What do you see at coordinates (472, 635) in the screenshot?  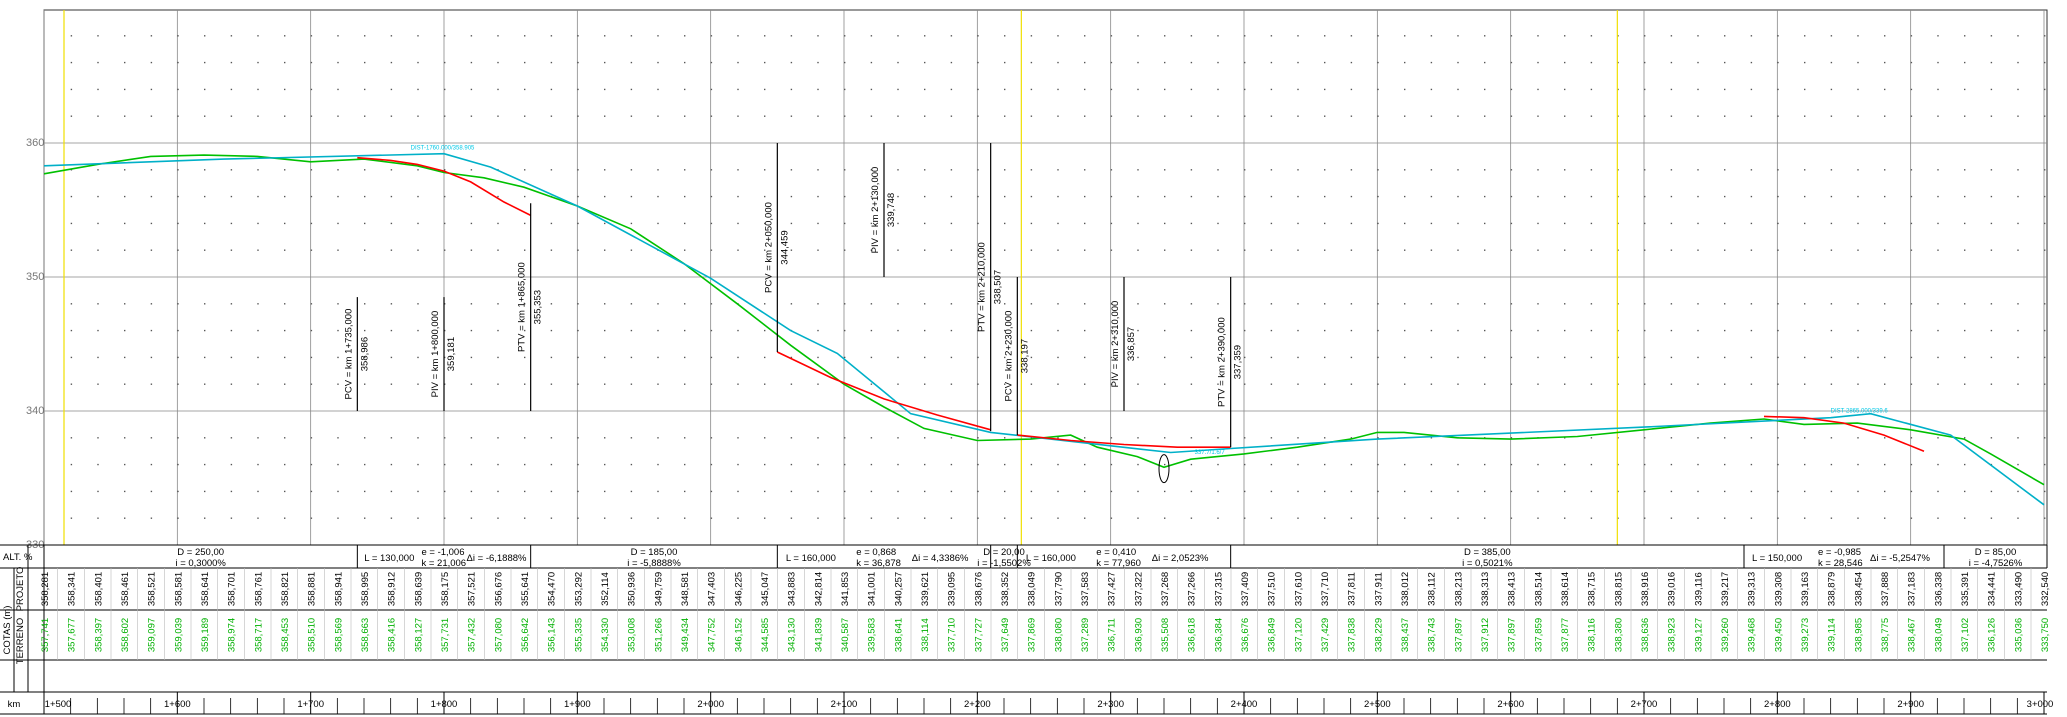 I see `terreno-value: 357,432` at bounding box center [472, 635].